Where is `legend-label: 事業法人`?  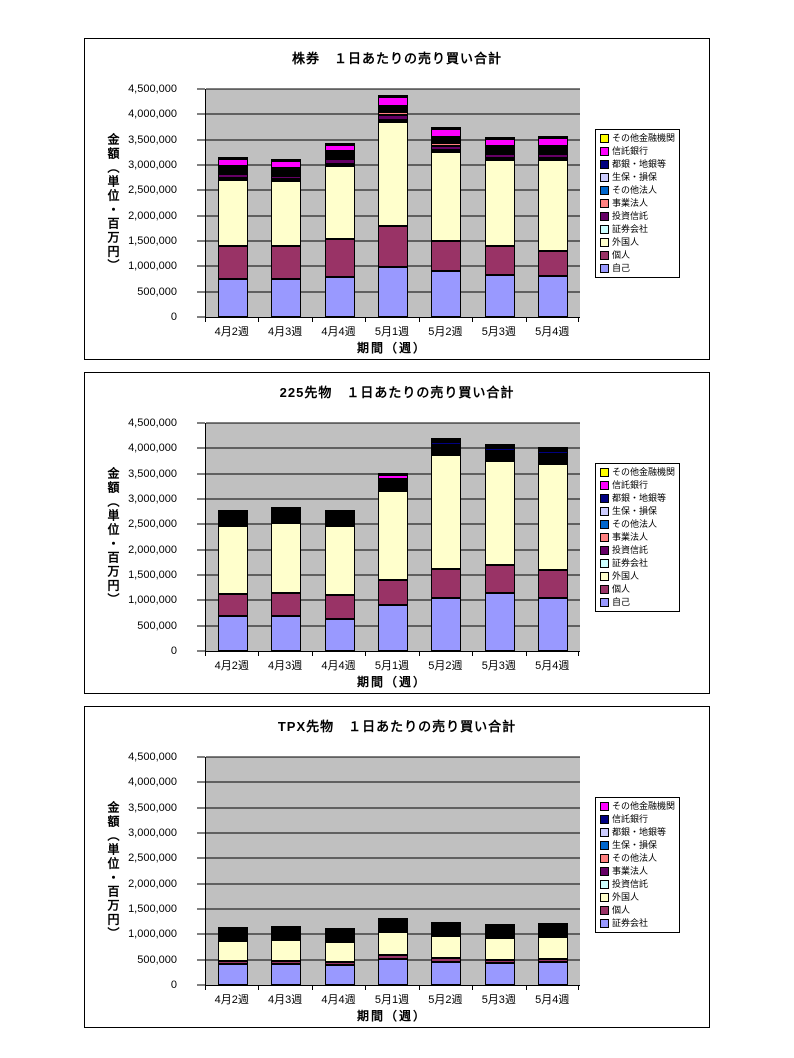
legend-label: 事業法人 is located at coordinates (630, 203).